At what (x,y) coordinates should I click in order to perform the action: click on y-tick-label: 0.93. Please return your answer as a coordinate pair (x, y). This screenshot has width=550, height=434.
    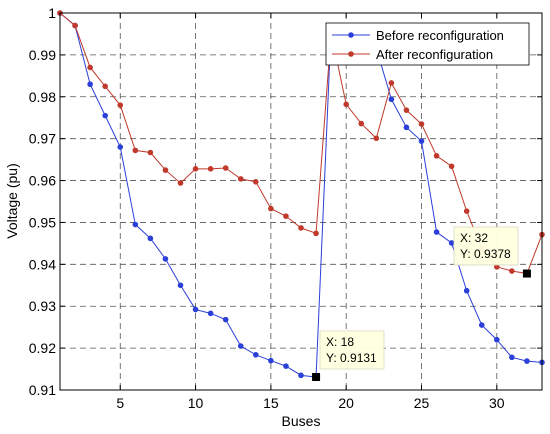
    Looking at the image, I should click on (42, 306).